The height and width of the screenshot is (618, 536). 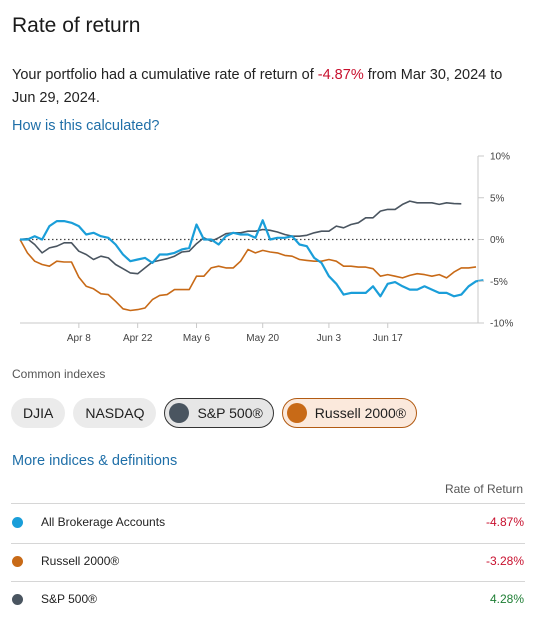 I want to click on y-tick-label: -5%, so click(x=499, y=282).